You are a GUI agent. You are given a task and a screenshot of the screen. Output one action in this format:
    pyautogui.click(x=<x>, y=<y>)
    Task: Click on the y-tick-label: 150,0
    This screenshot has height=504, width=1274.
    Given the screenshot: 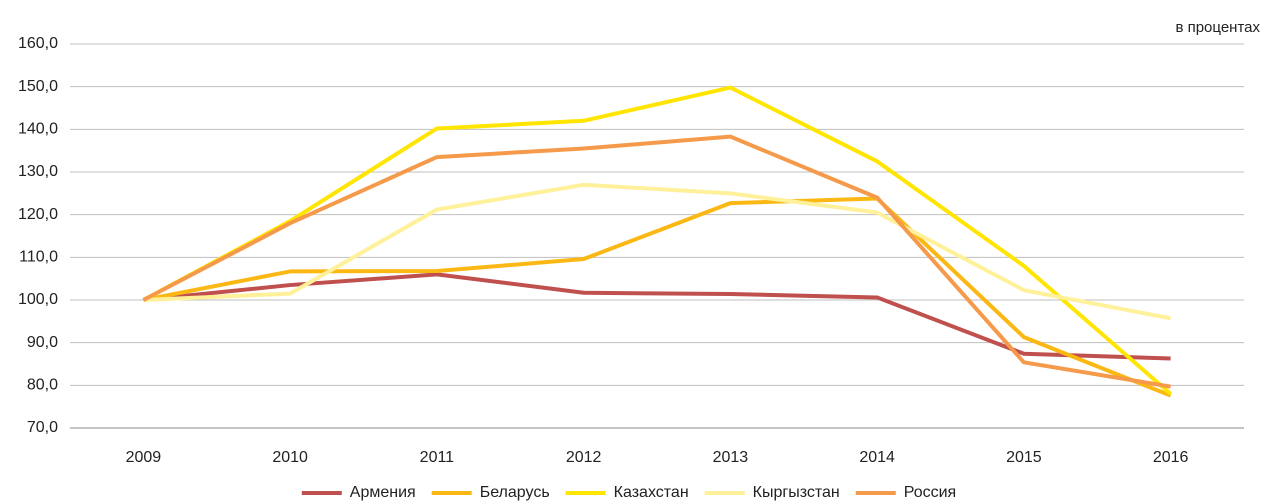 What is the action you would take?
    pyautogui.click(x=38, y=86)
    